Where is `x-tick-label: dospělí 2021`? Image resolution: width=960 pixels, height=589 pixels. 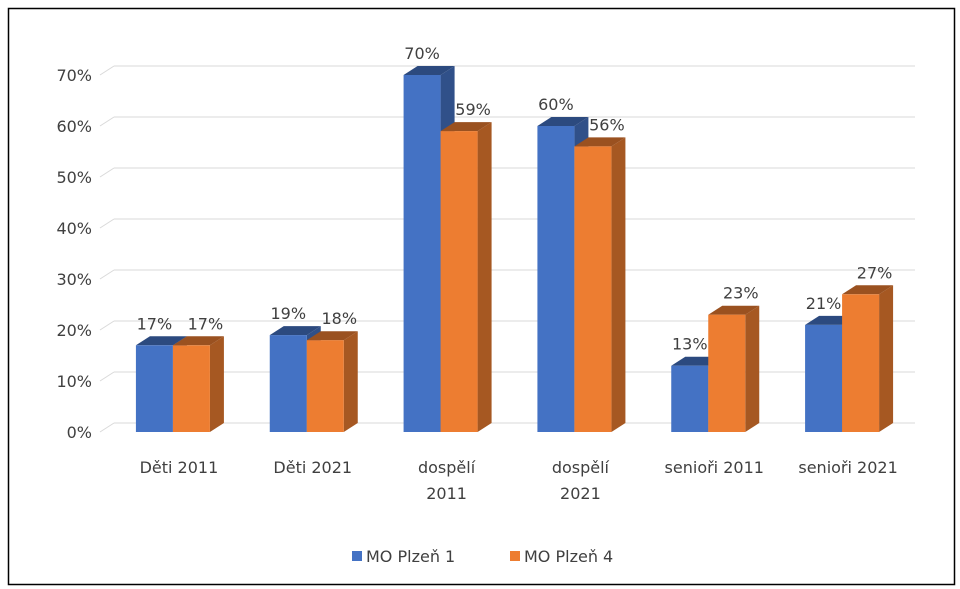
x-tick-label: dospělí 2021 is located at coordinates (580, 480).